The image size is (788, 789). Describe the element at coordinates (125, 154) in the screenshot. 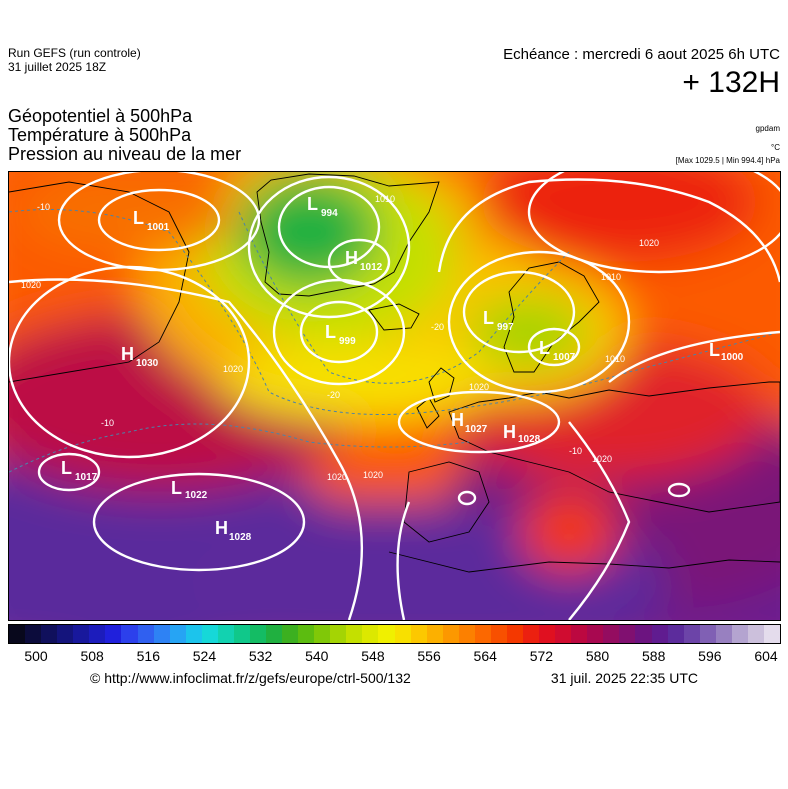

I see `field-pressure: Pression au niveau de la mer` at that location.